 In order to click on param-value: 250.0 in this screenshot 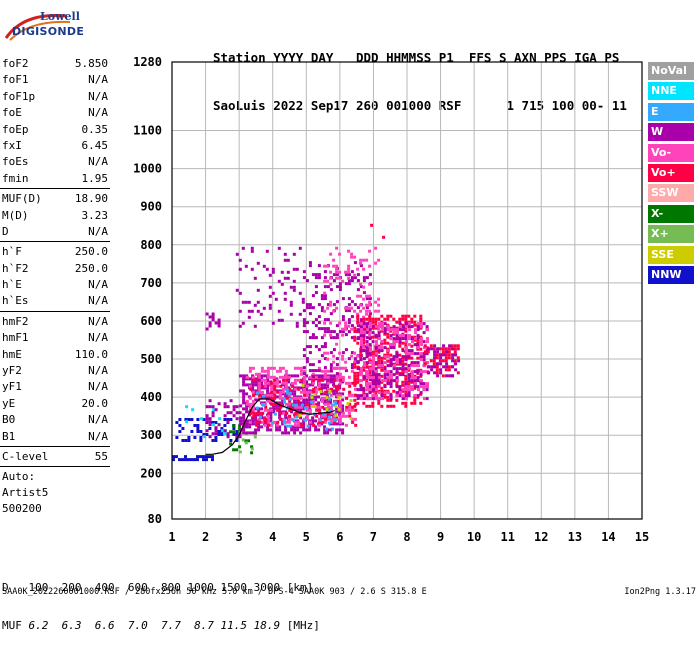, I will do `click(91, 252)`.